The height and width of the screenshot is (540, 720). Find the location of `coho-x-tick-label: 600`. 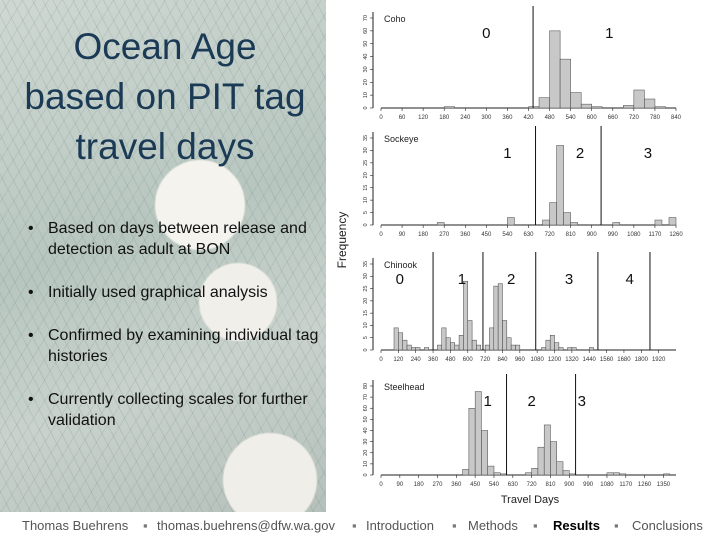

coho-x-tick-label: 600 is located at coordinates (592, 118).